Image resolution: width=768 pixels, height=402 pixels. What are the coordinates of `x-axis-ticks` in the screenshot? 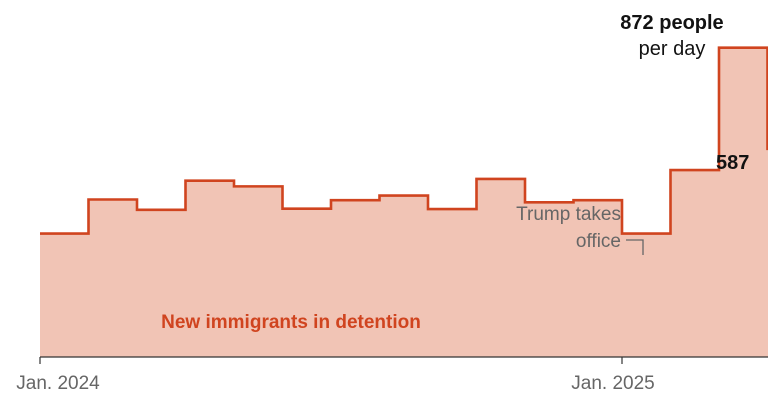 It's located at (331, 360).